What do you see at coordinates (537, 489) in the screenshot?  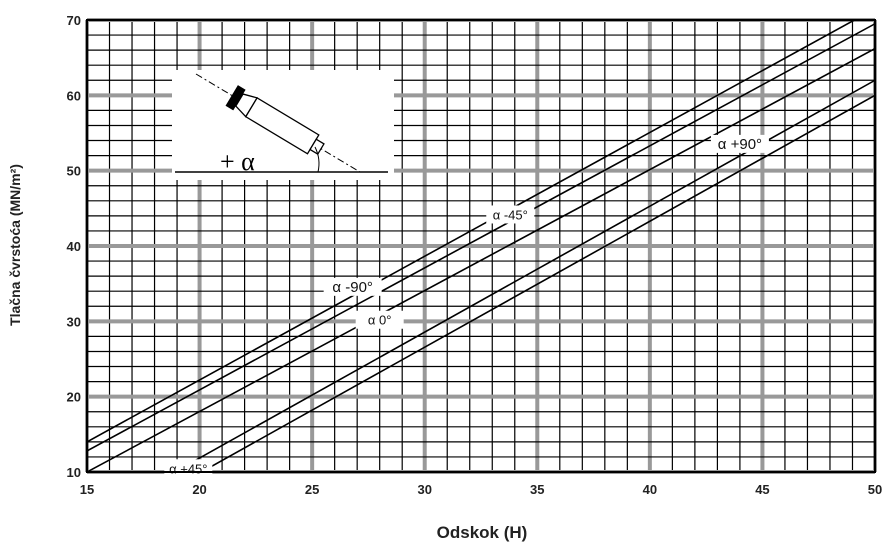 I see `x-tick-label: 35` at bounding box center [537, 489].